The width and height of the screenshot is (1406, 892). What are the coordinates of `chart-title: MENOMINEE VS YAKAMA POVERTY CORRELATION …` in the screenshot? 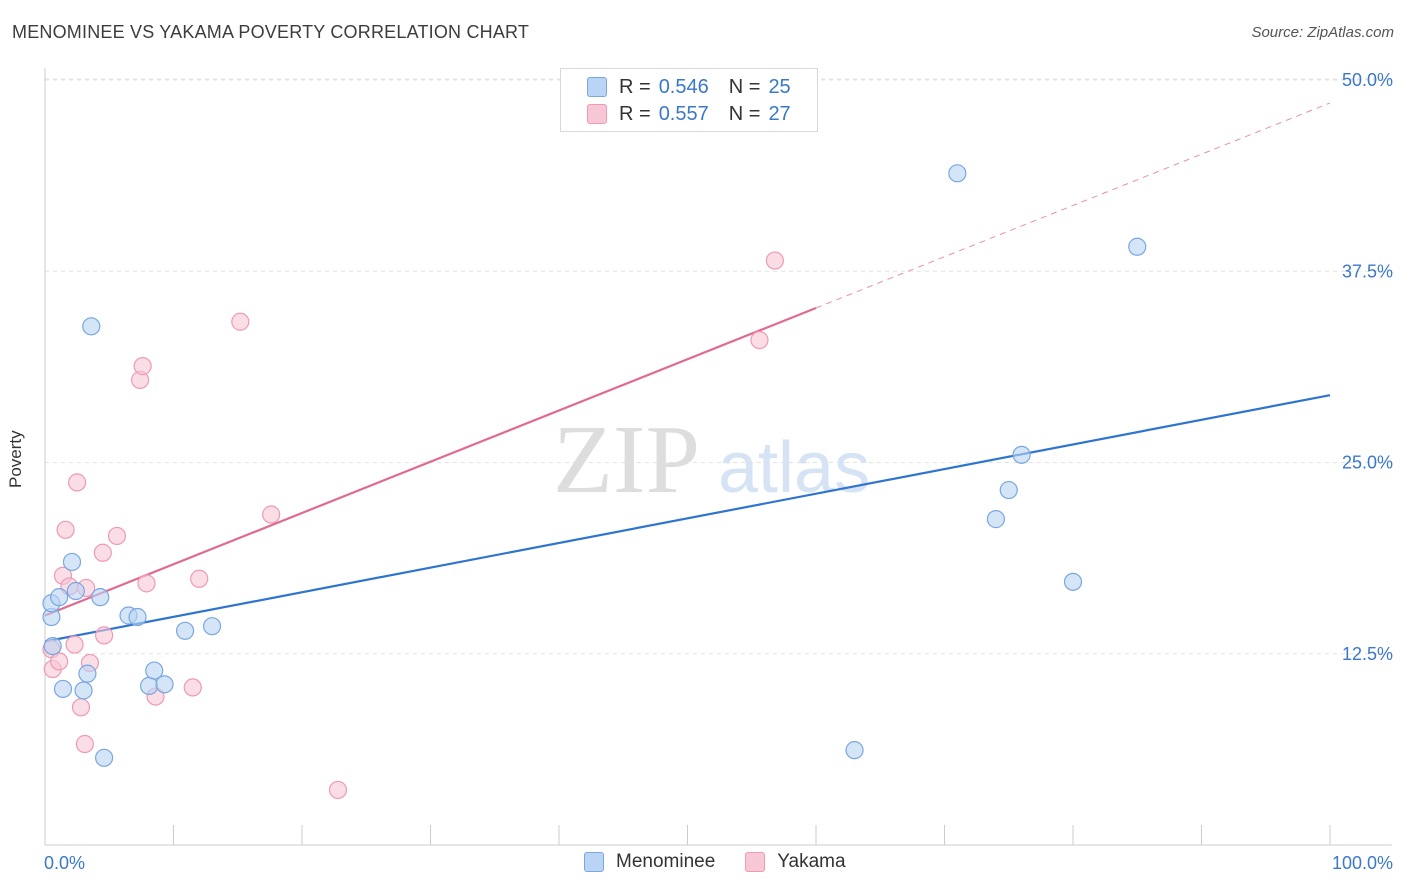 It's located at (271, 32).